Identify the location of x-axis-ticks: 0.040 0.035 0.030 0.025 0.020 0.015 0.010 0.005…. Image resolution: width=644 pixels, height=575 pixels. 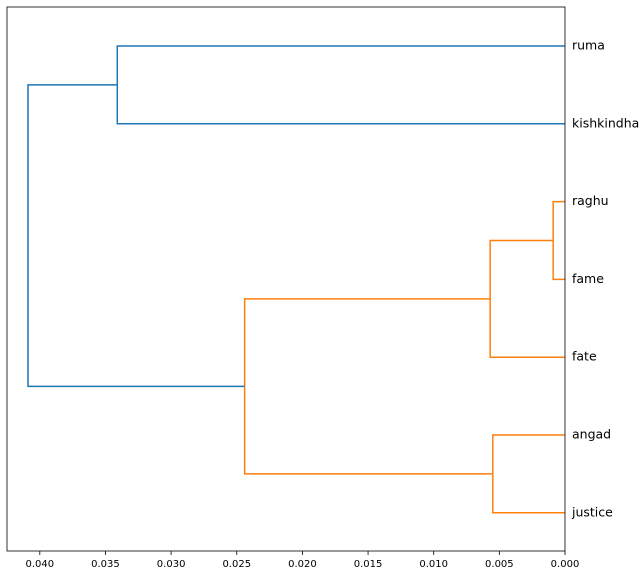
(303, 560).